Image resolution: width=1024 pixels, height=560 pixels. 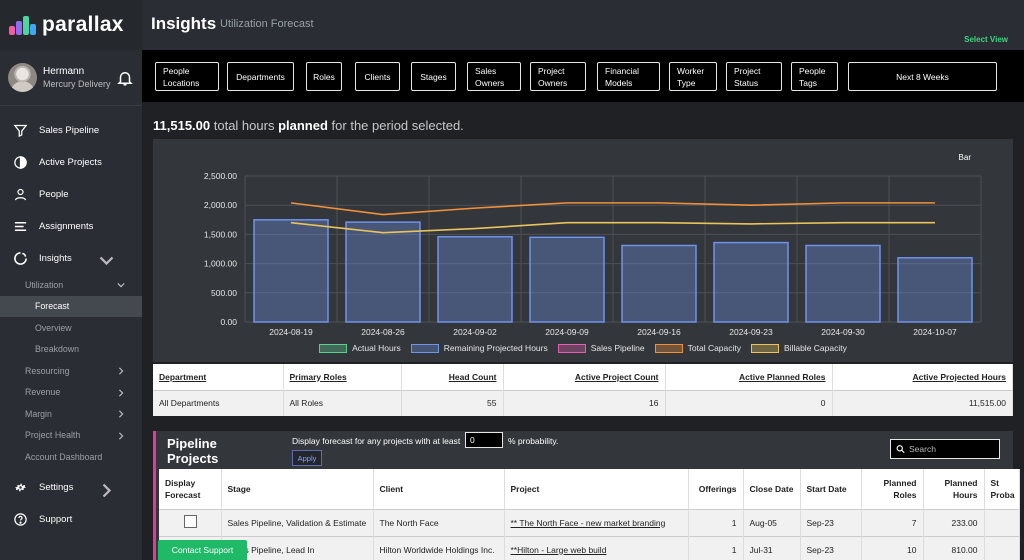 What do you see at coordinates (71, 350) in the screenshot?
I see `sidebar-sub-breakdown: Breakdown` at bounding box center [71, 350].